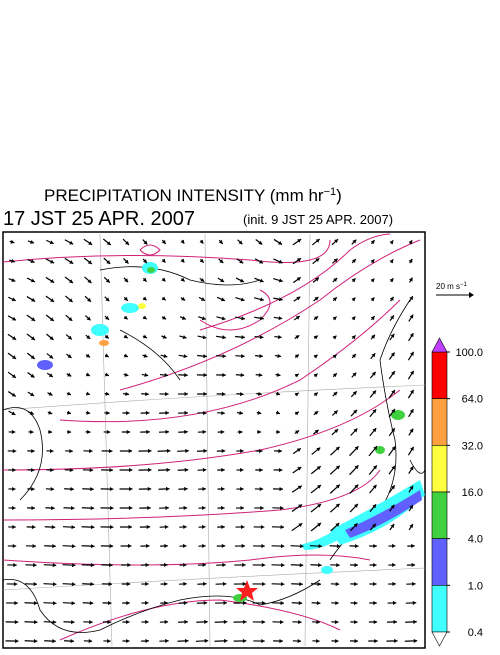  Describe the element at coordinates (475, 633) in the screenshot. I see `colorbar-label: 0.4` at that location.